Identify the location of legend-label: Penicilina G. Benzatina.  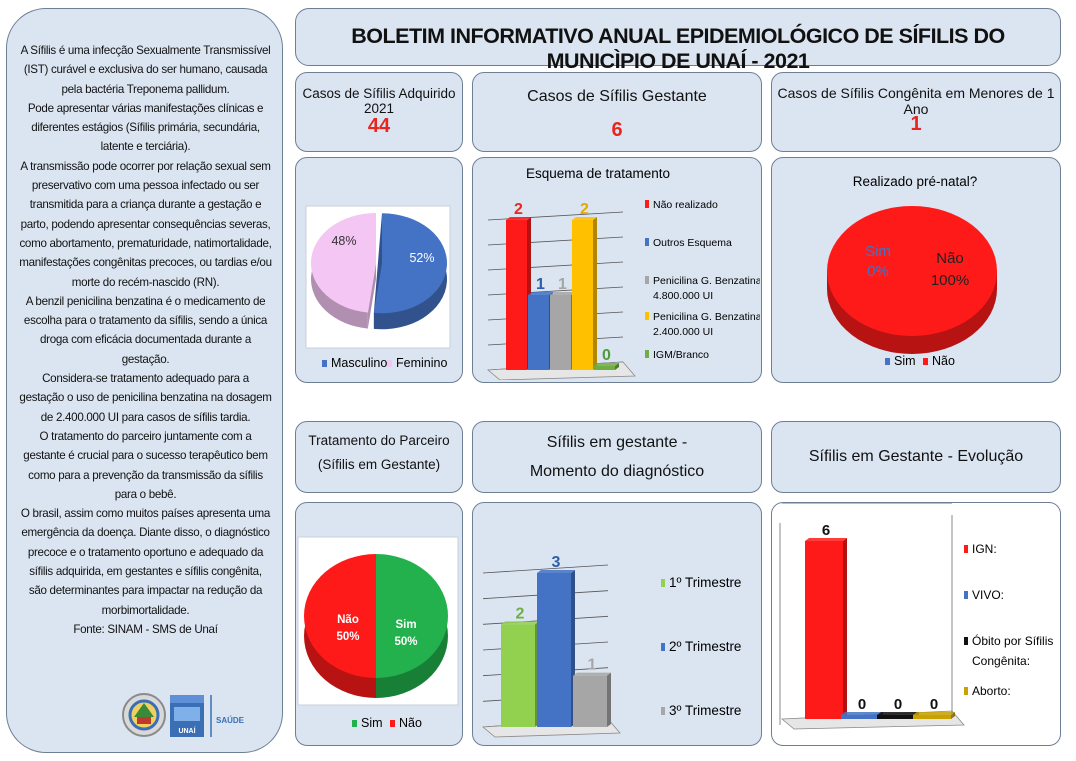
(706, 317).